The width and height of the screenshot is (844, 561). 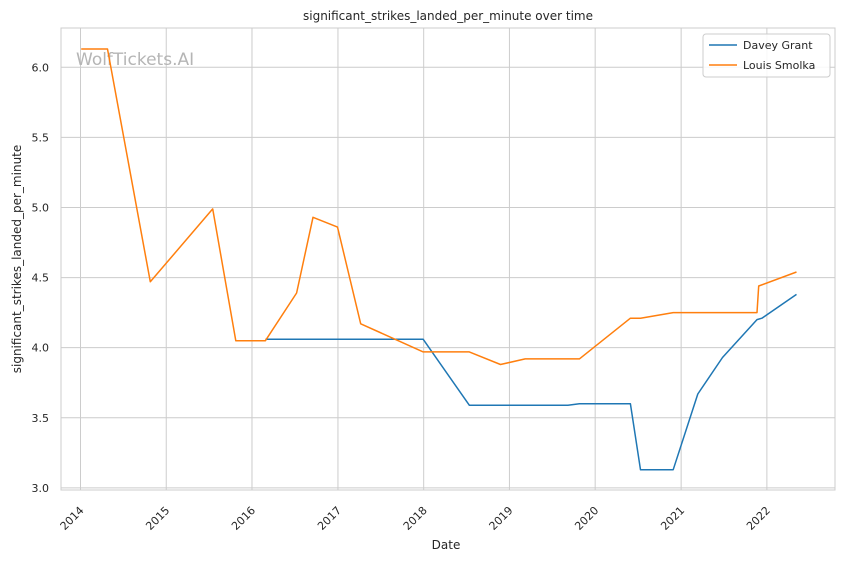 I want to click on y-tick-label: 6.0, so click(x=41, y=67).